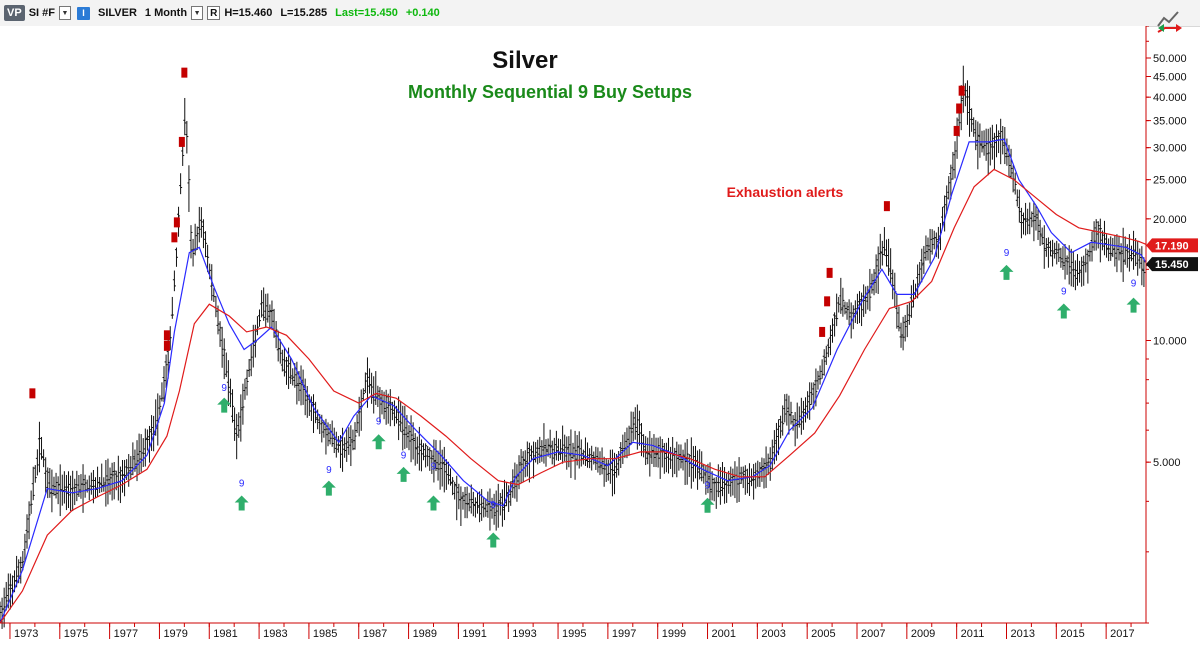  I want to click on x-tick-label: 2013, so click(1022, 634).